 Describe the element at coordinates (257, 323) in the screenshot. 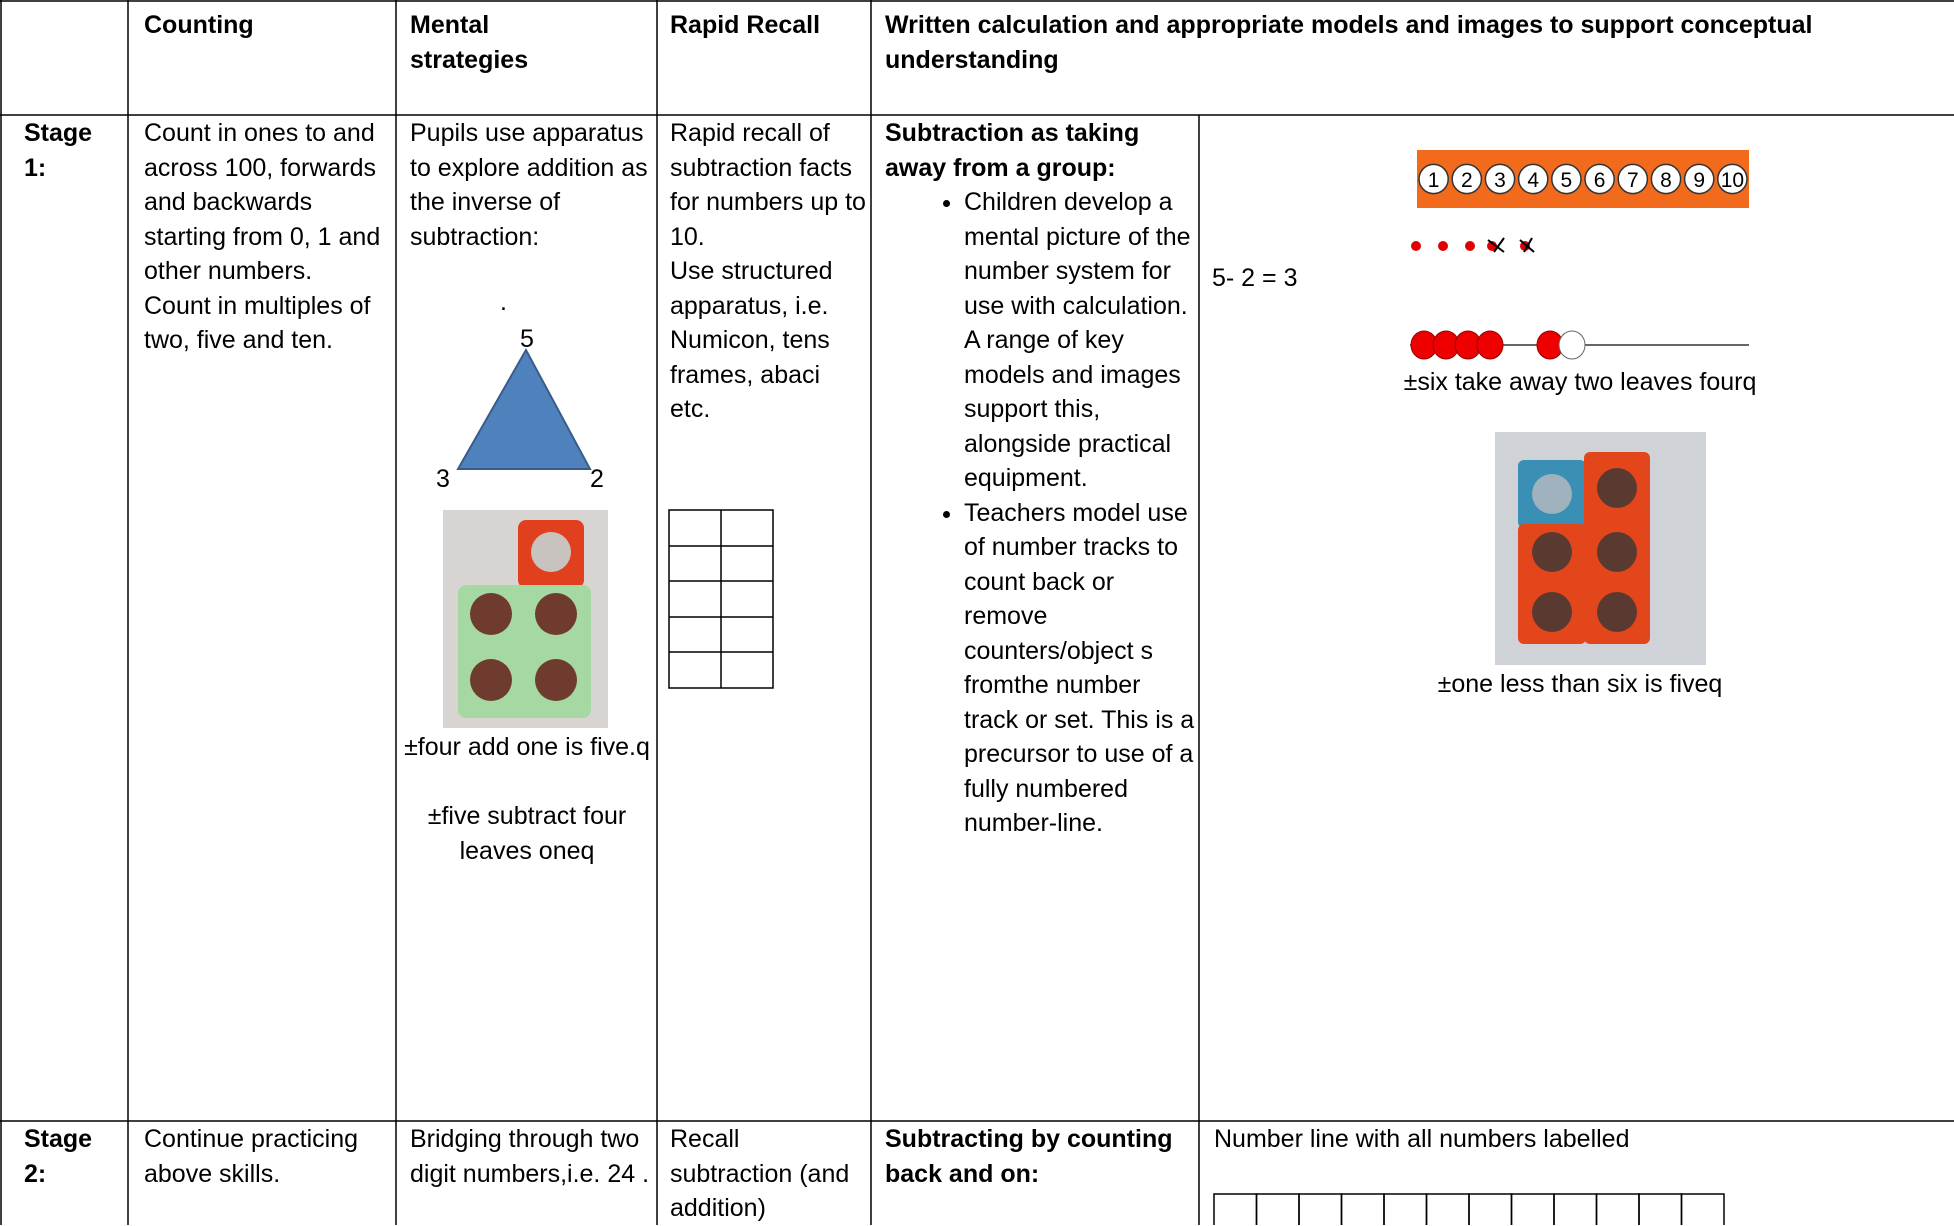

I see `counting-text: Count in multiples of two, five and ten.` at that location.